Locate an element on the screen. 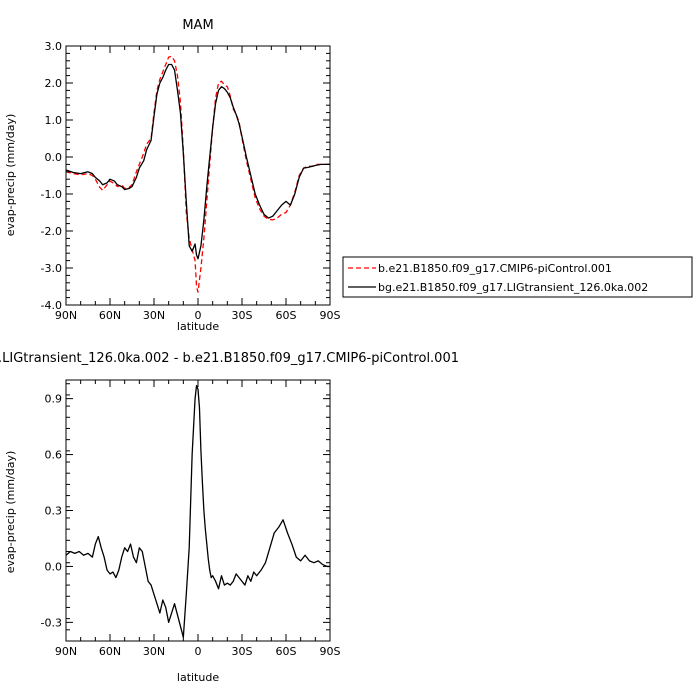 The height and width of the screenshot is (700, 700). mam-y-tick-label: -2.0 is located at coordinates (51, 231).